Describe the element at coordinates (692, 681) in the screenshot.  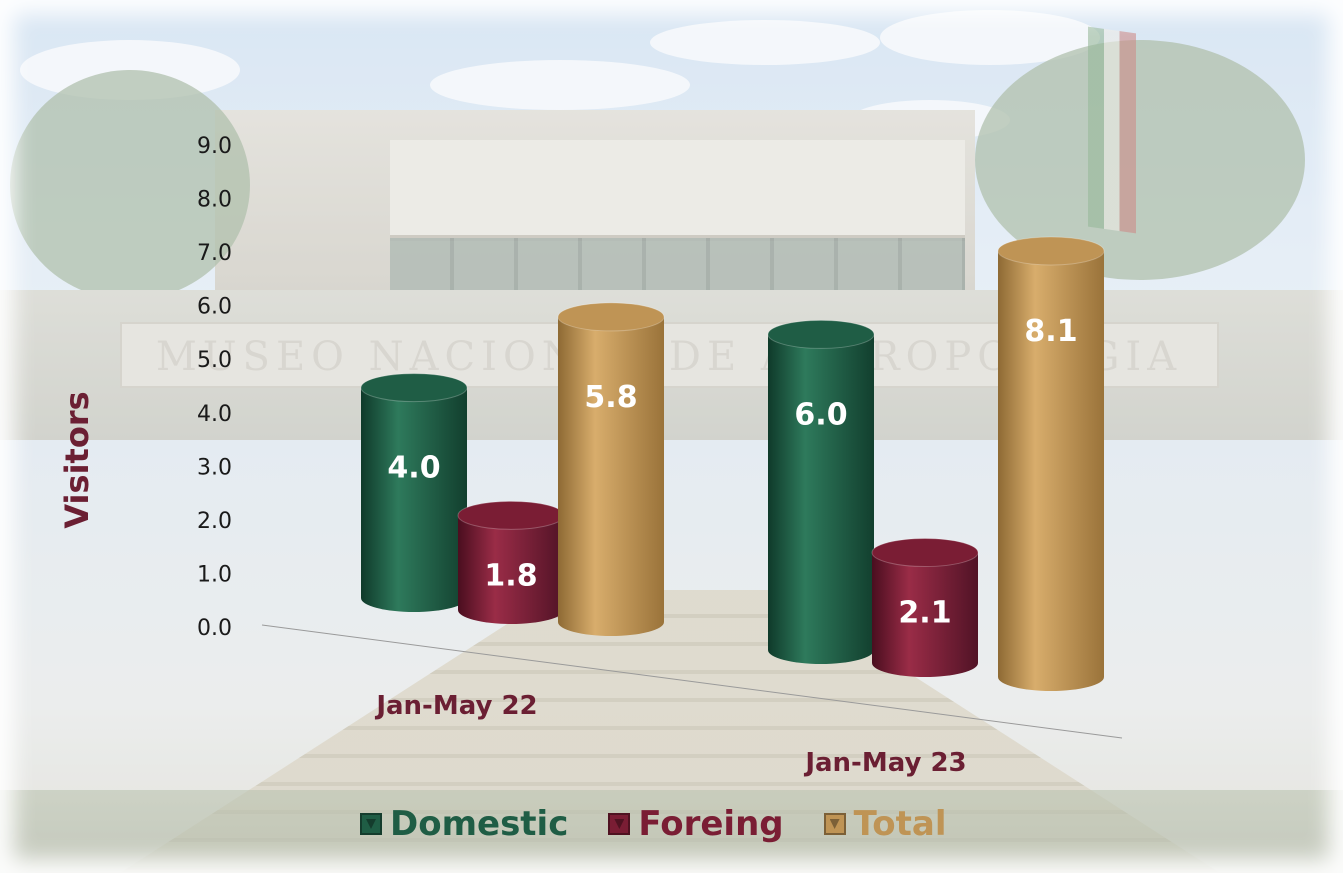
I see `floor-line` at that location.